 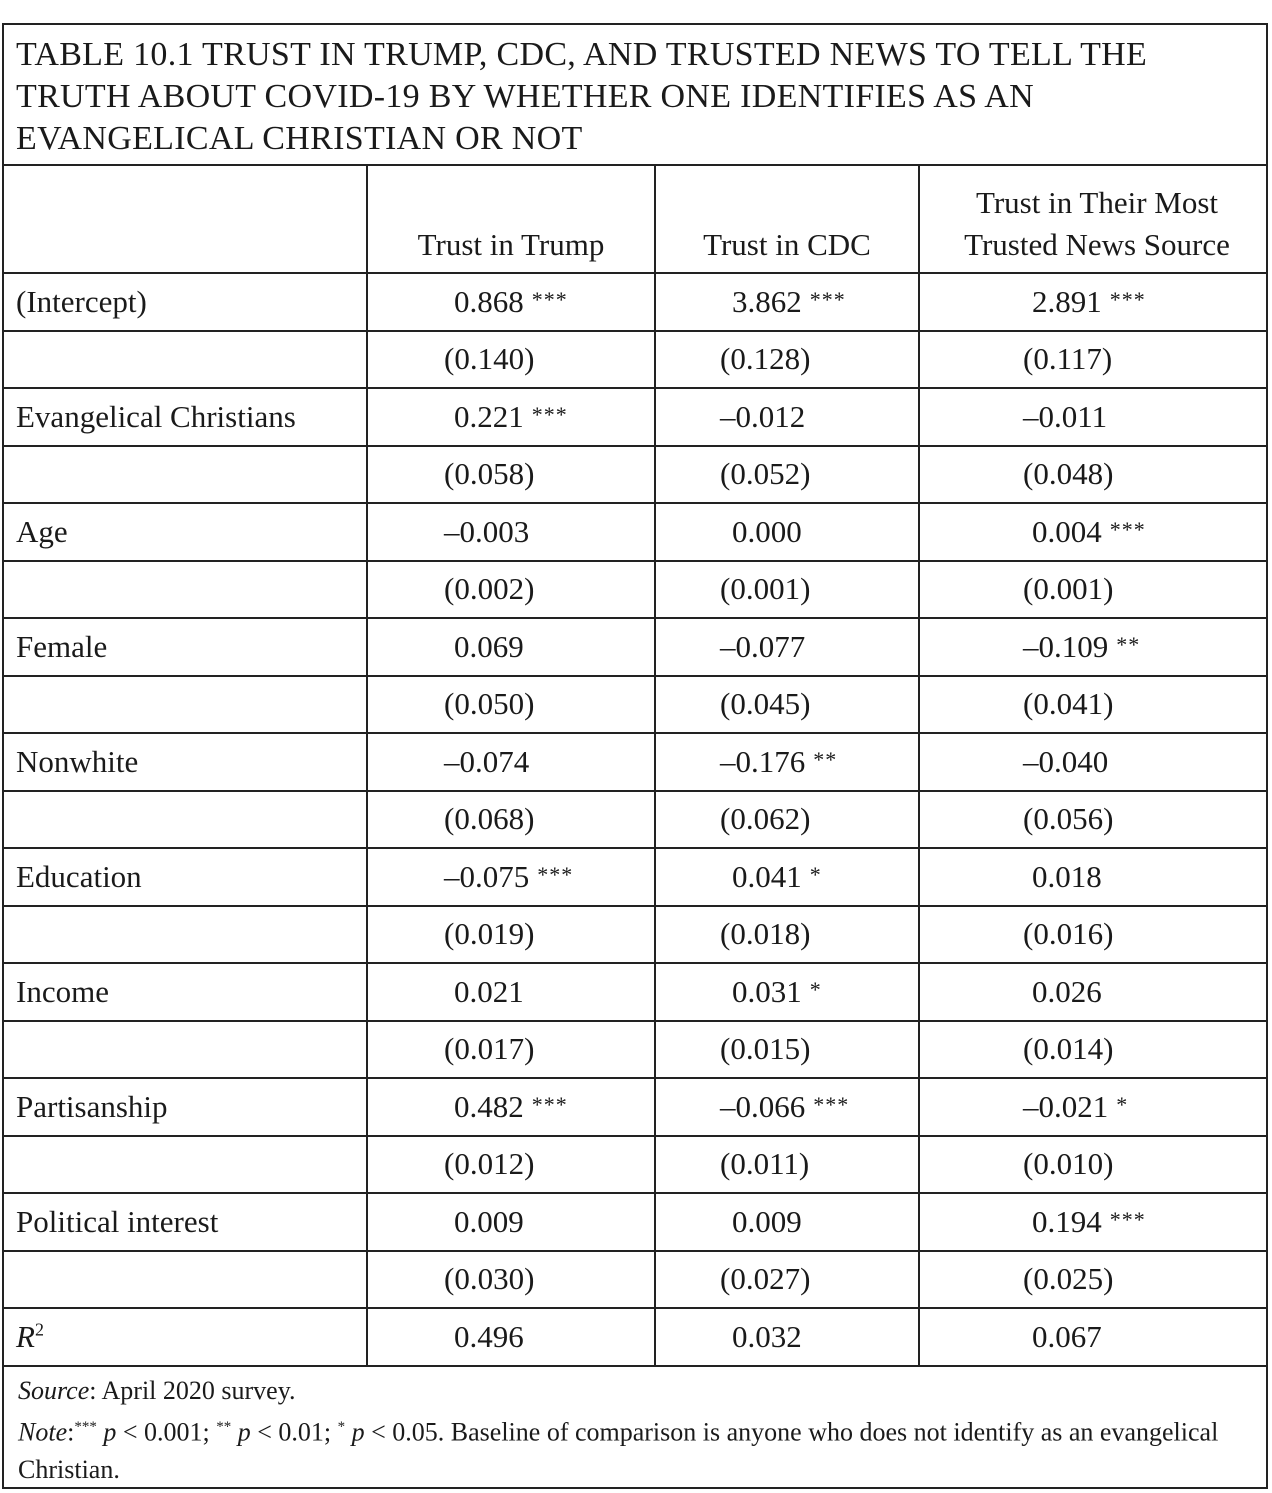 I want to click on note-p-3: p, so click(x=355, y=1432).